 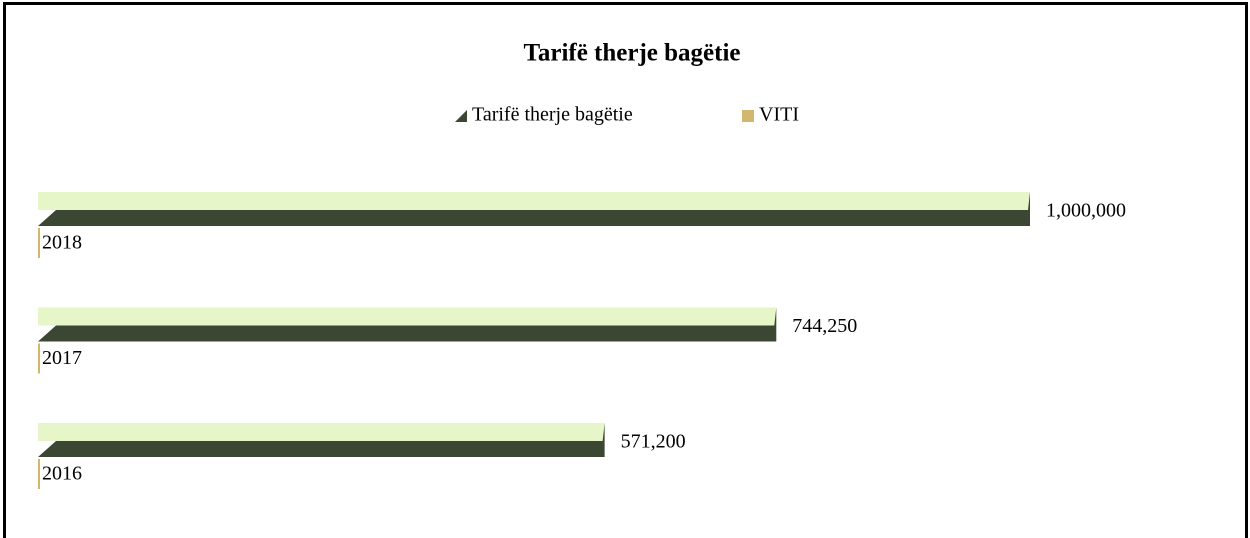 I want to click on data-label: 571,200, so click(x=653, y=442).